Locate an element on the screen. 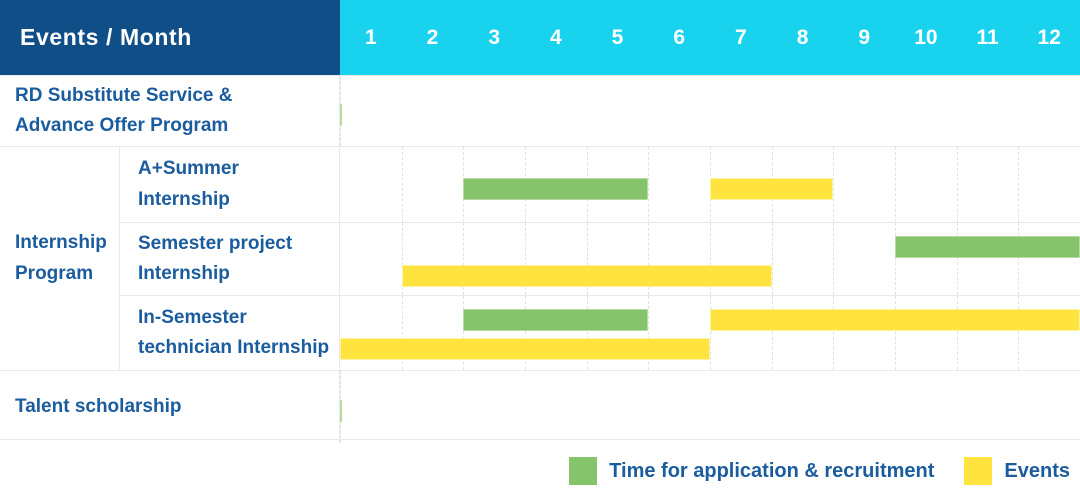 This screenshot has height=494, width=1080. table-row: A+Summer Internship is located at coordinates (600, 184).